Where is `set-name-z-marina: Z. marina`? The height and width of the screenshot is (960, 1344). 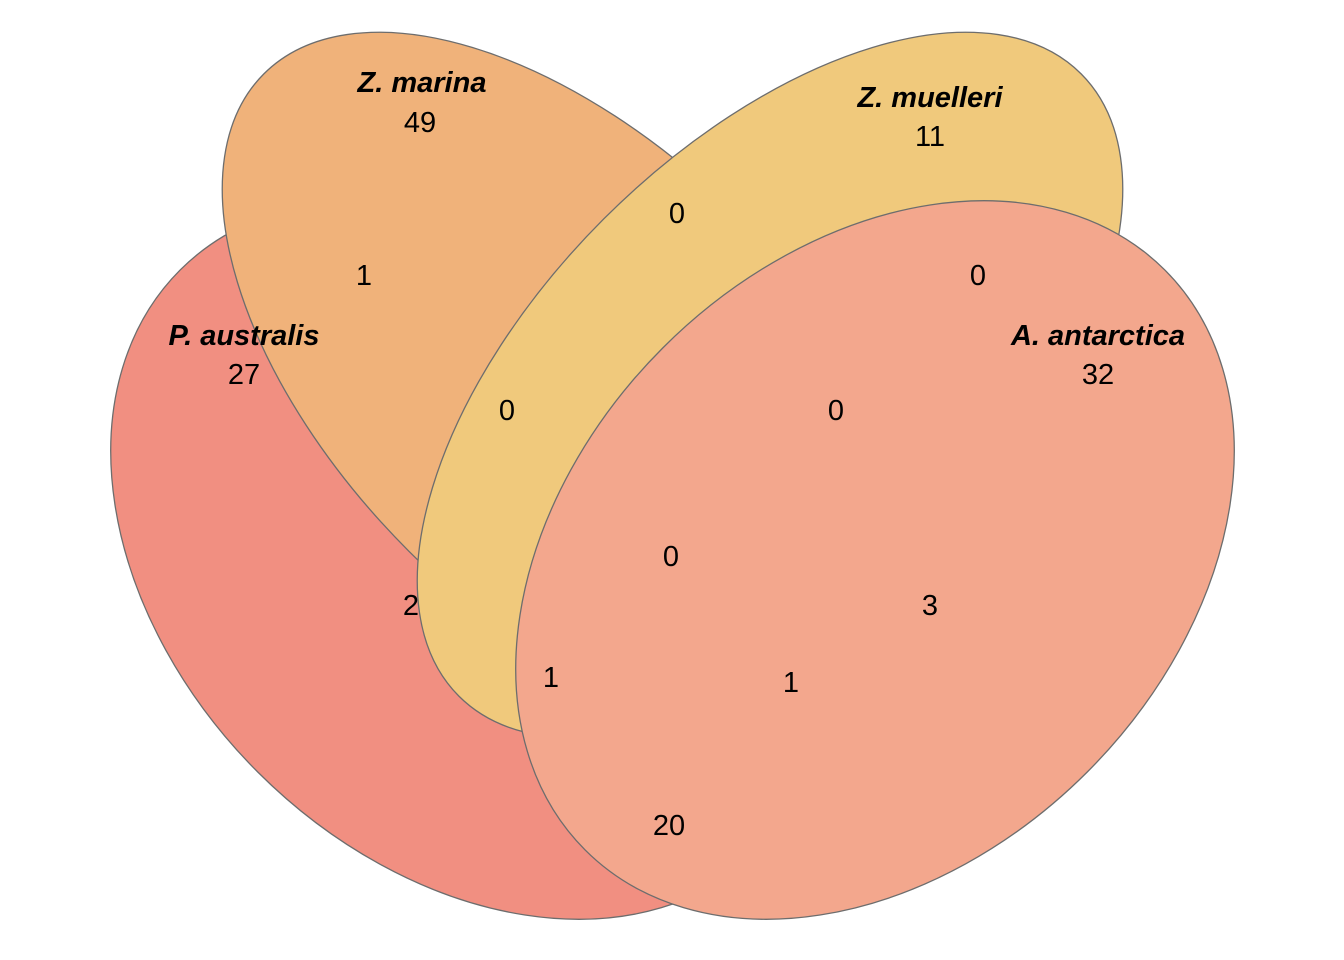 set-name-z-marina: Z. marina is located at coordinates (422, 83).